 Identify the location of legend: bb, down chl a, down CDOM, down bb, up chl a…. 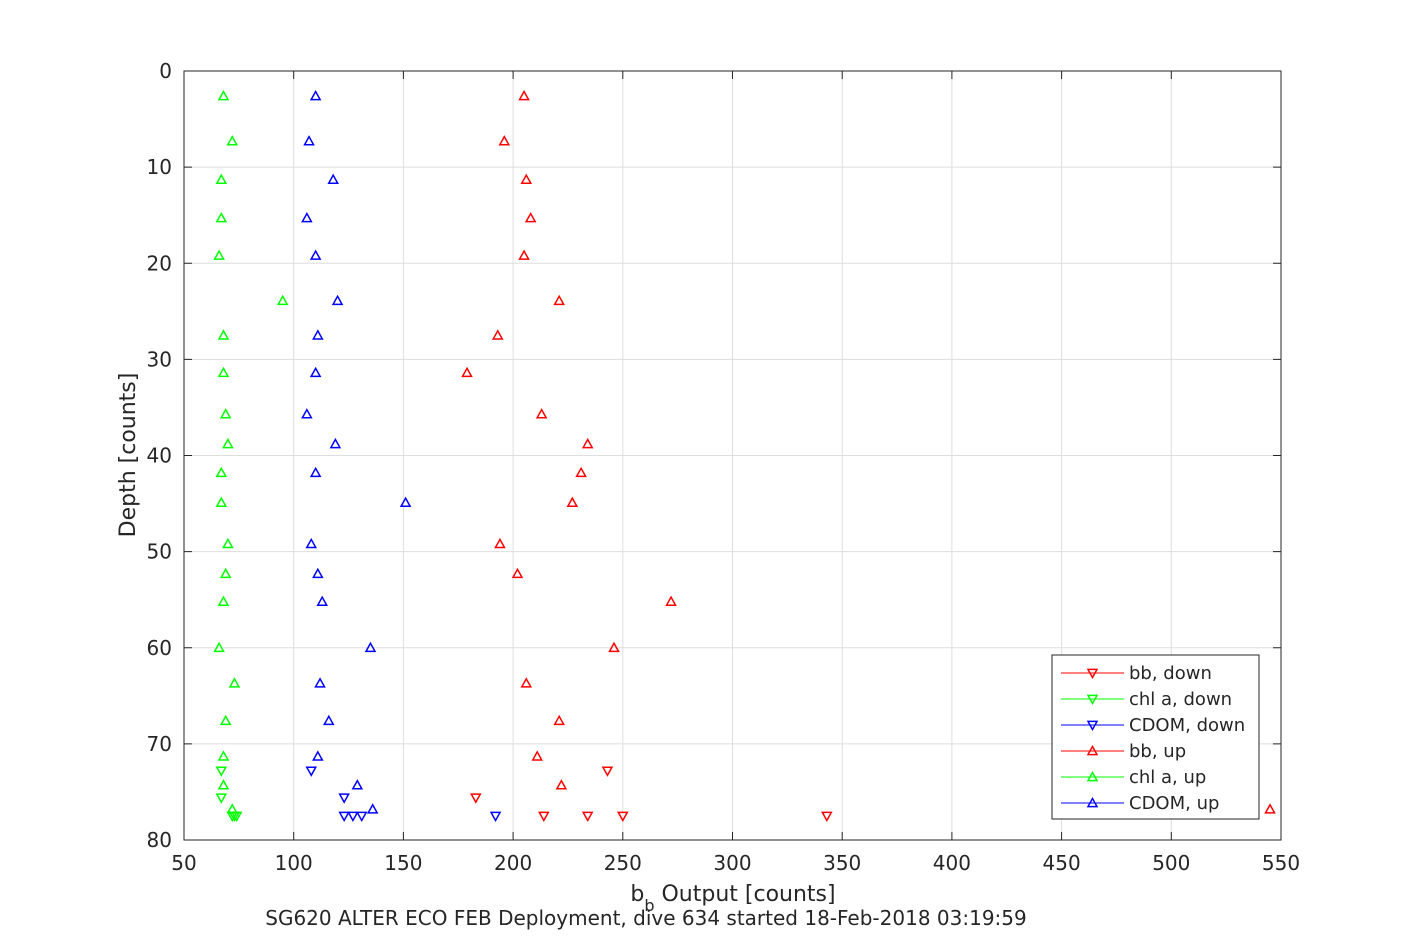
(1155, 737).